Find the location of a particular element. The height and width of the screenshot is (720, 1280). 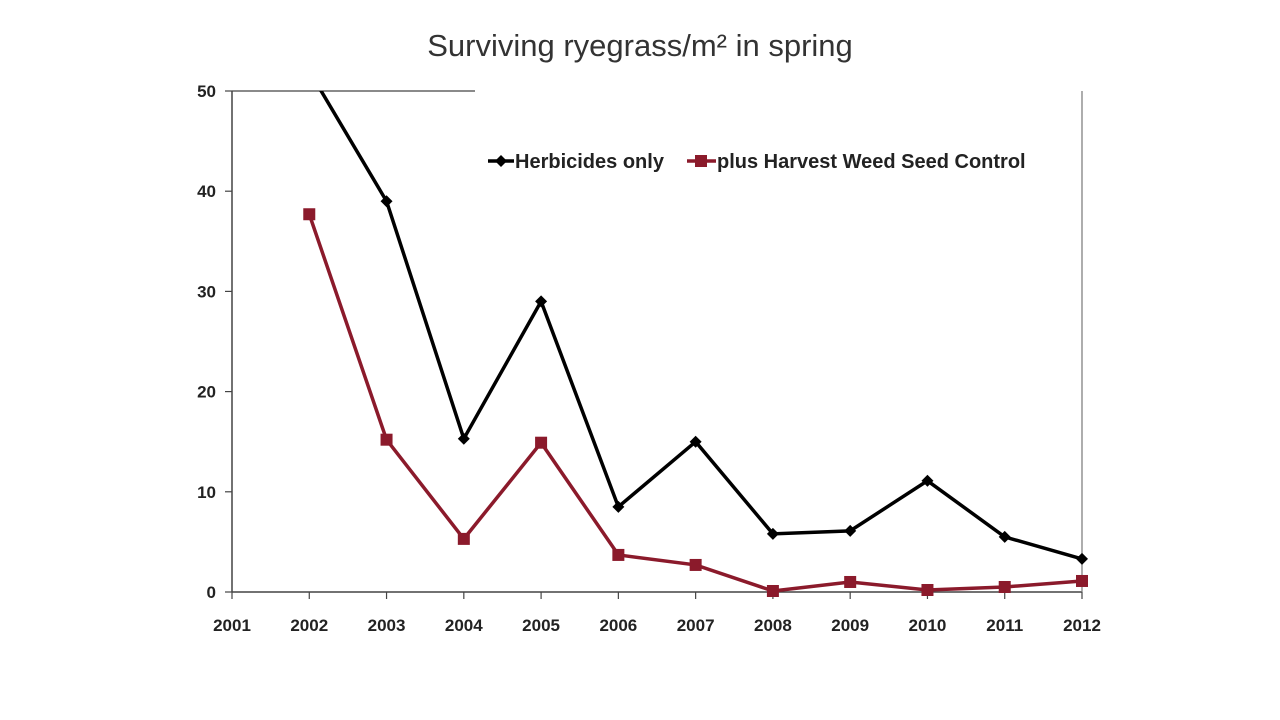

y-tick-label: 0 is located at coordinates (211, 592).